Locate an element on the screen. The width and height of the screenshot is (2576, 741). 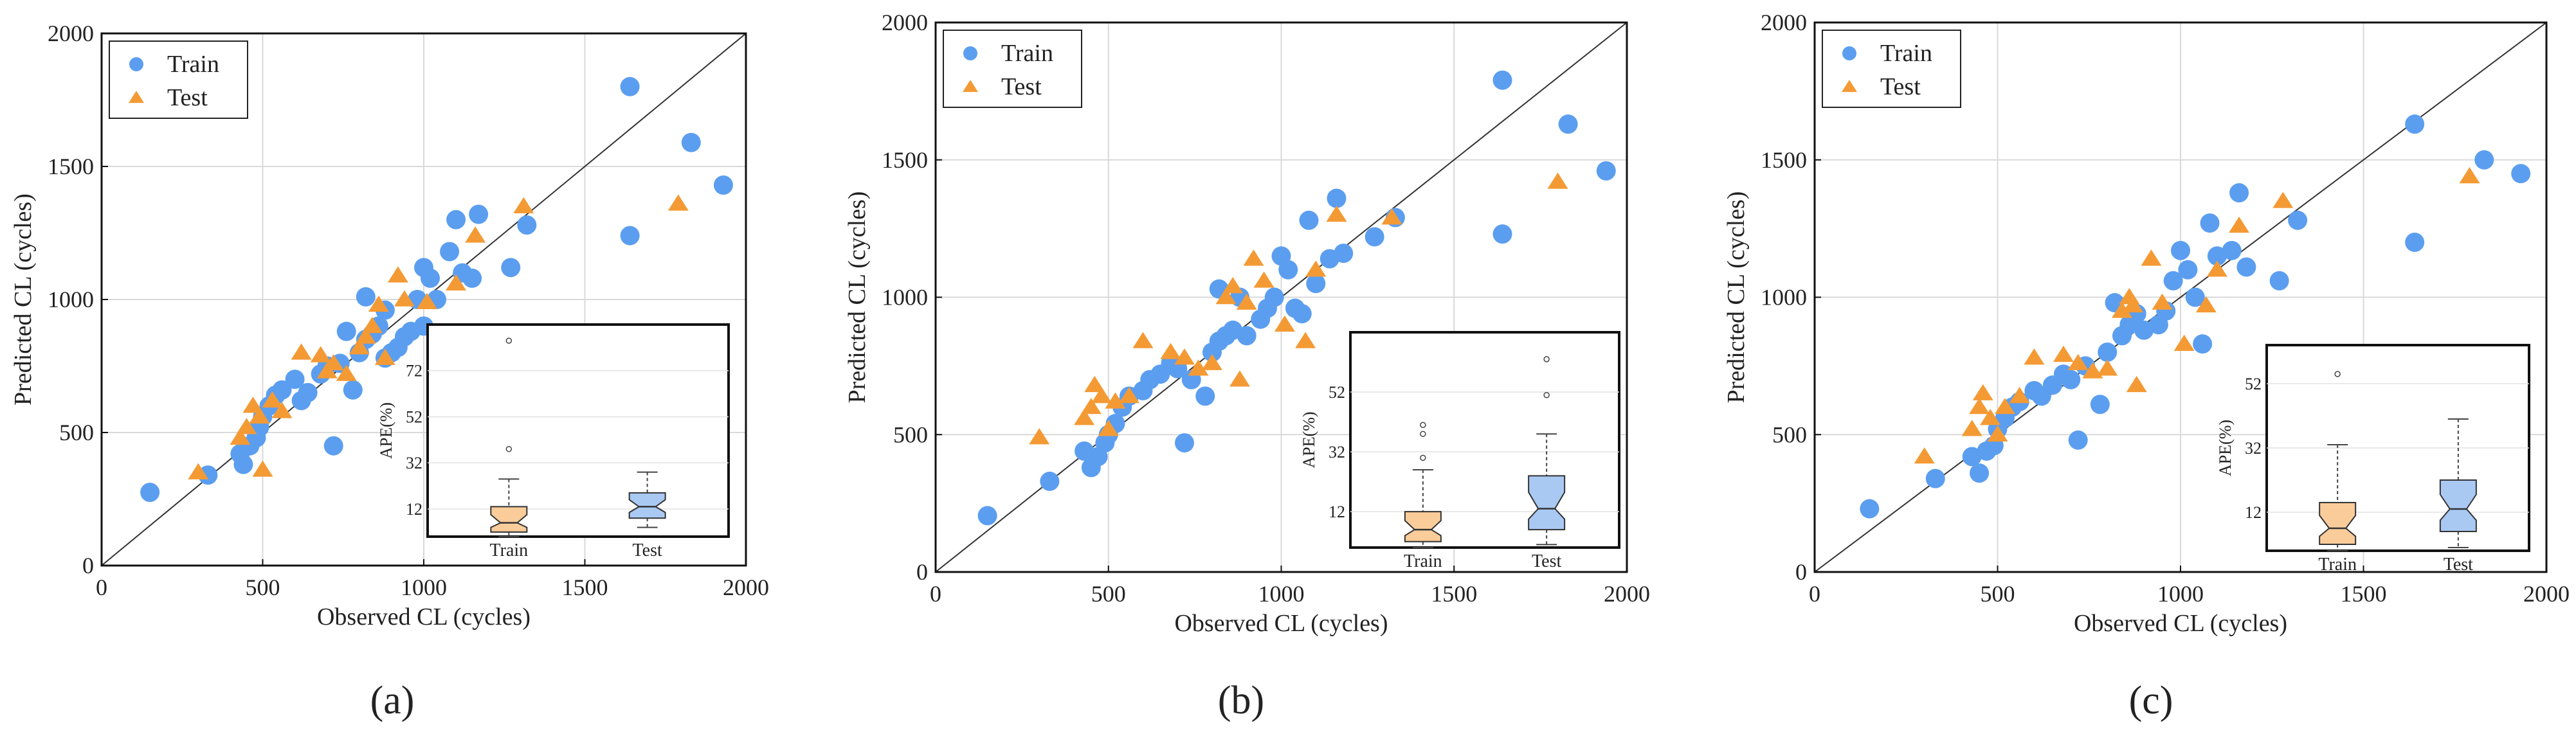
y-tick-label: 2000 is located at coordinates (1784, 22).